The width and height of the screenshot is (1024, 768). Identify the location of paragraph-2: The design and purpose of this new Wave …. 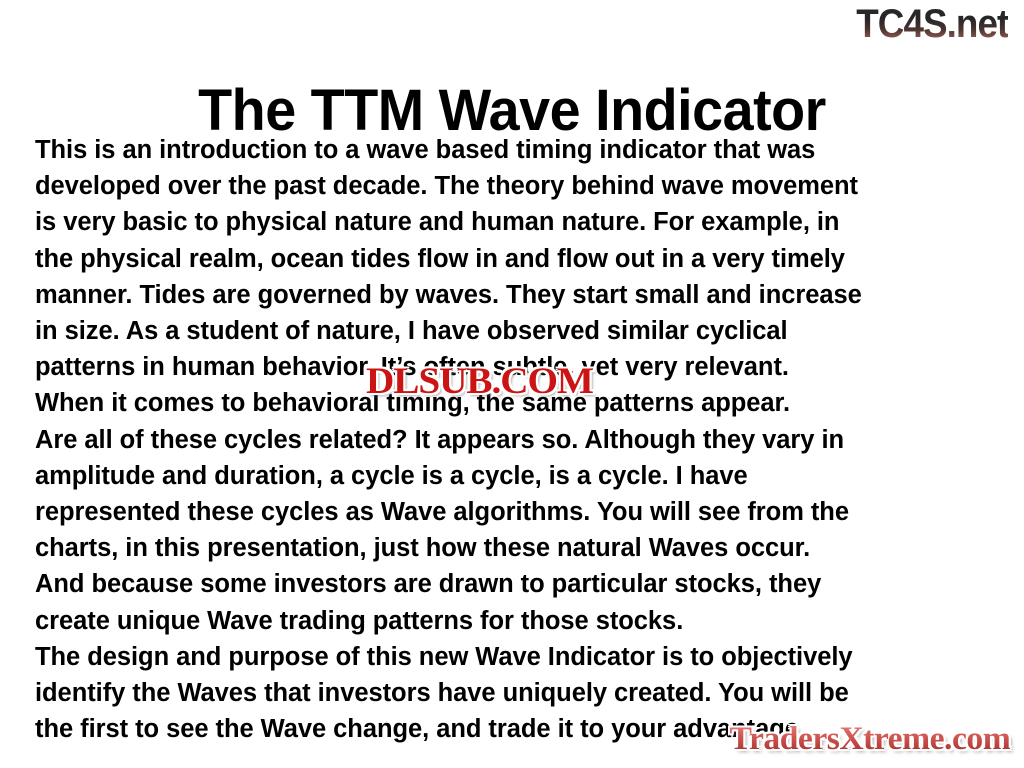
(515, 693).